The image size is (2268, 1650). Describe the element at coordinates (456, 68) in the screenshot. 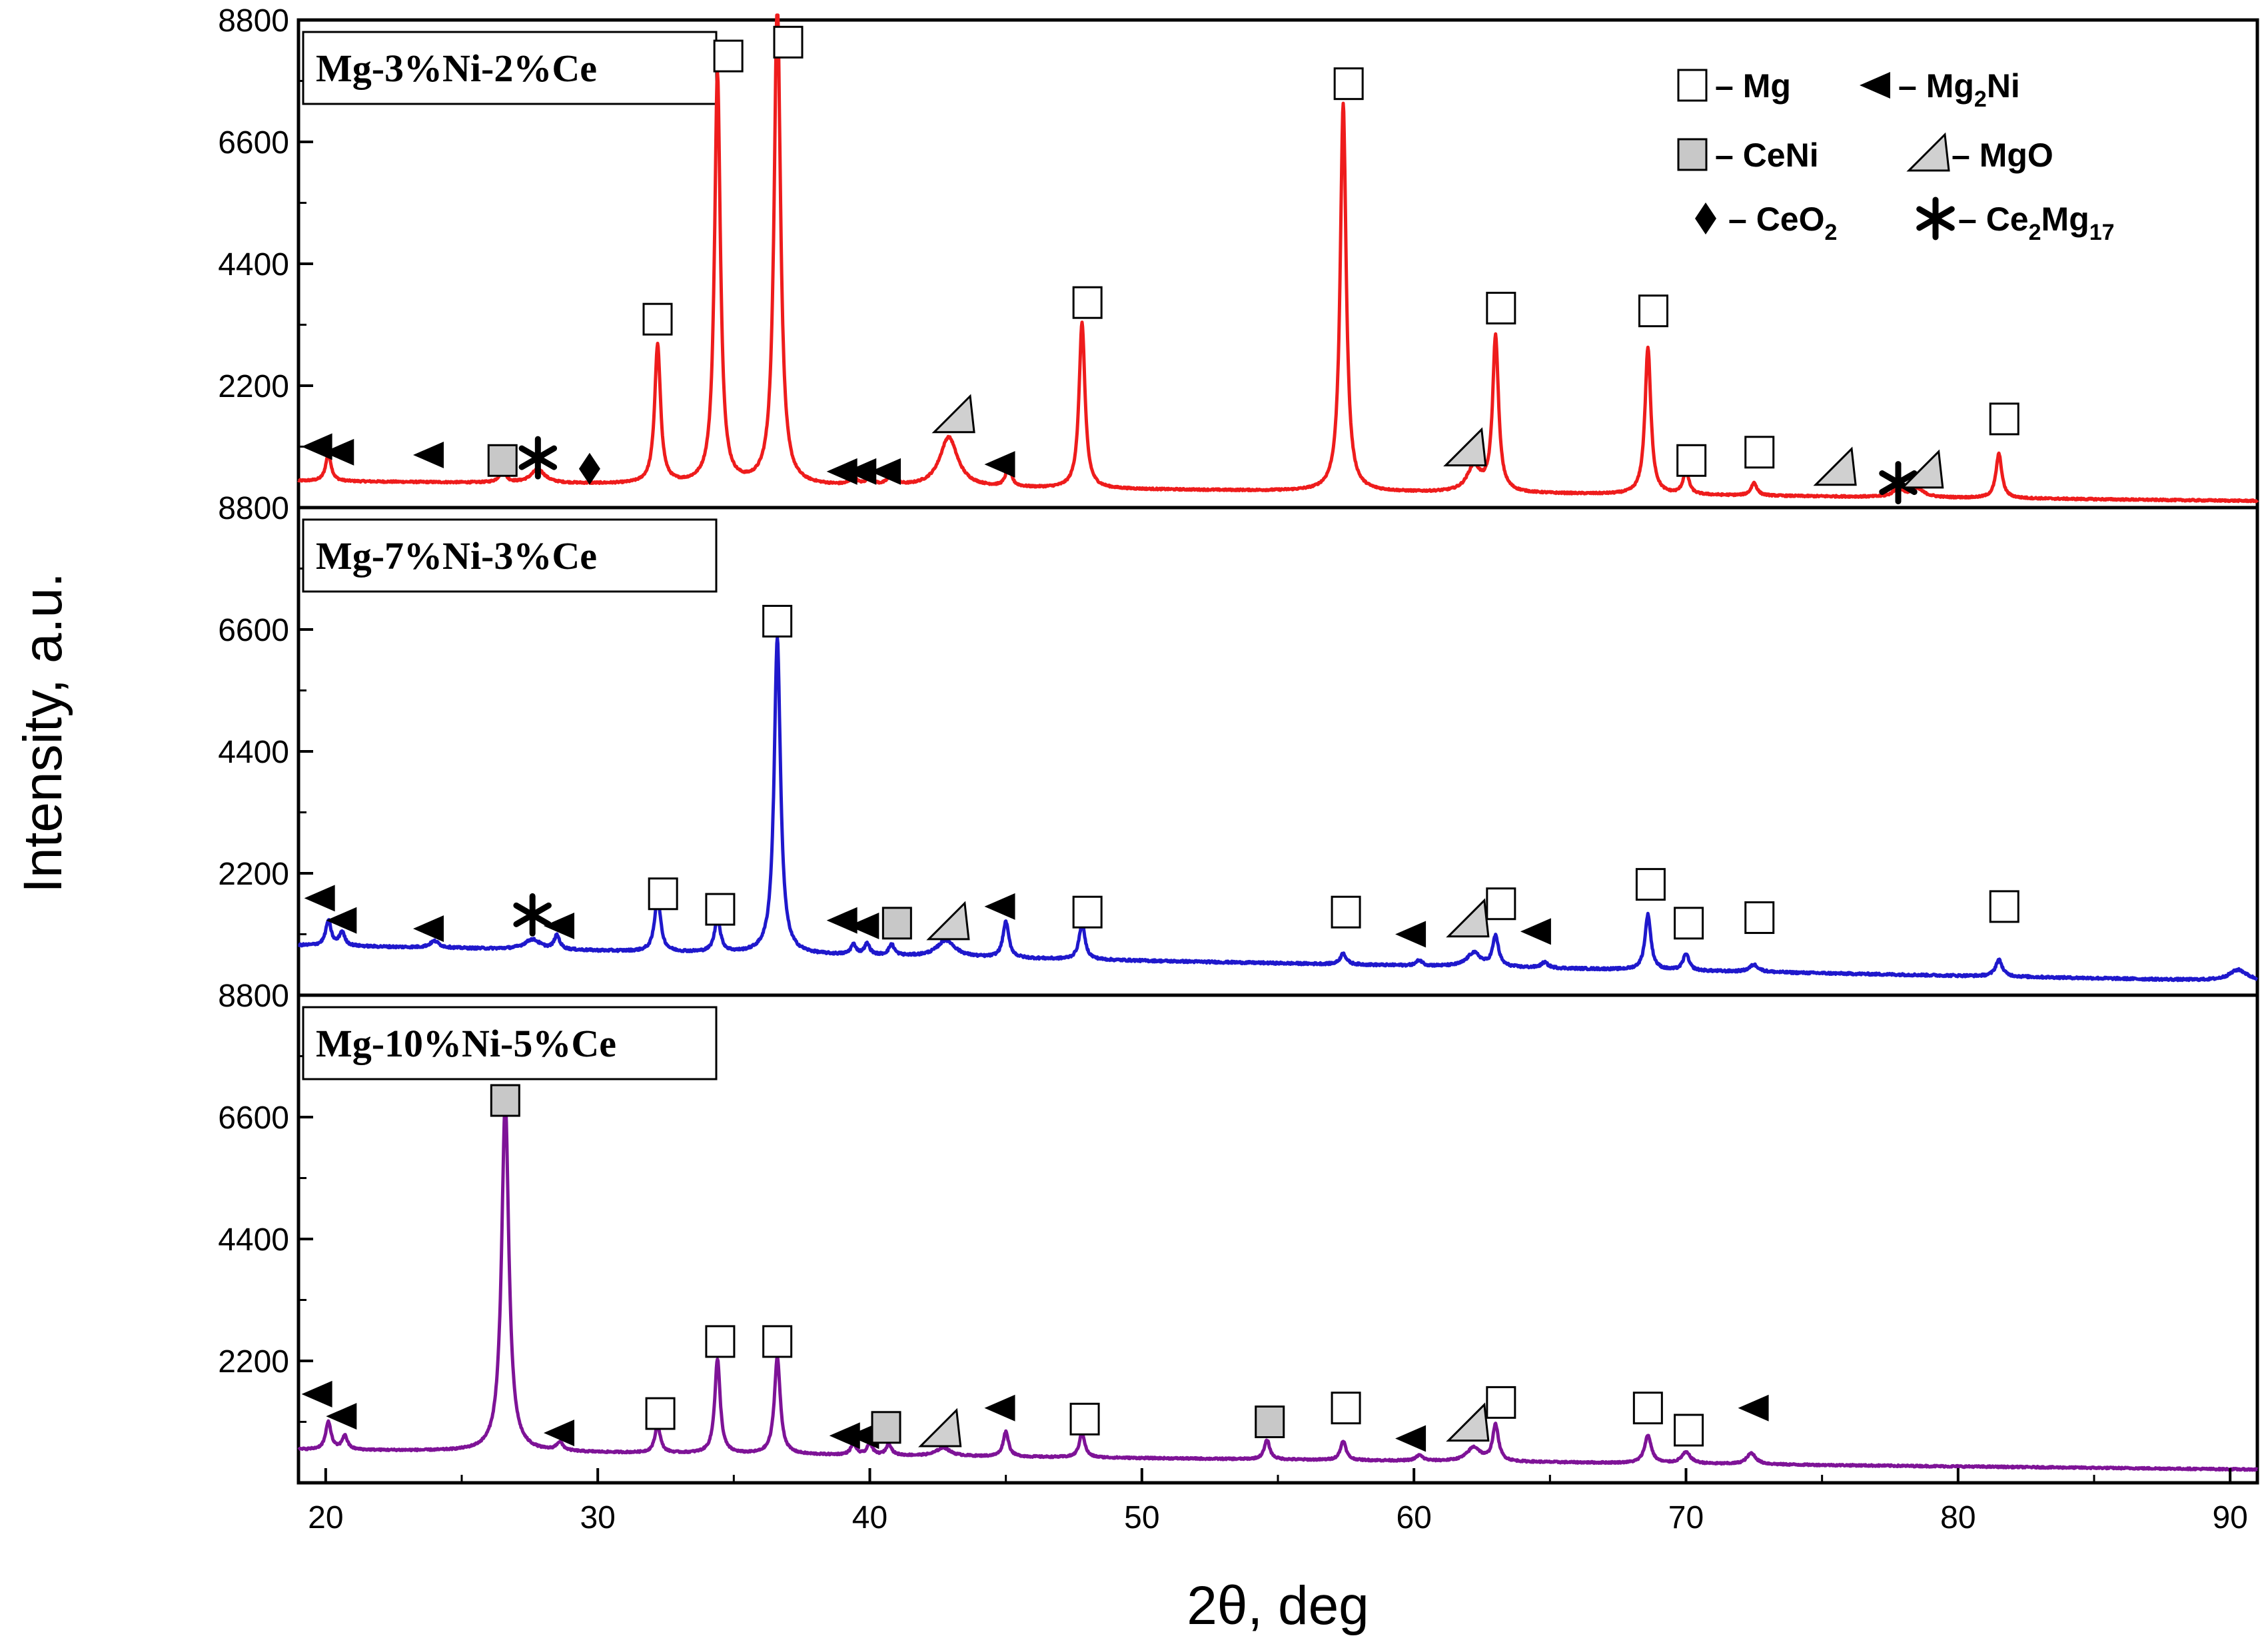

I see `svg-text: Mg-3%Ni-2%Ce` at that location.